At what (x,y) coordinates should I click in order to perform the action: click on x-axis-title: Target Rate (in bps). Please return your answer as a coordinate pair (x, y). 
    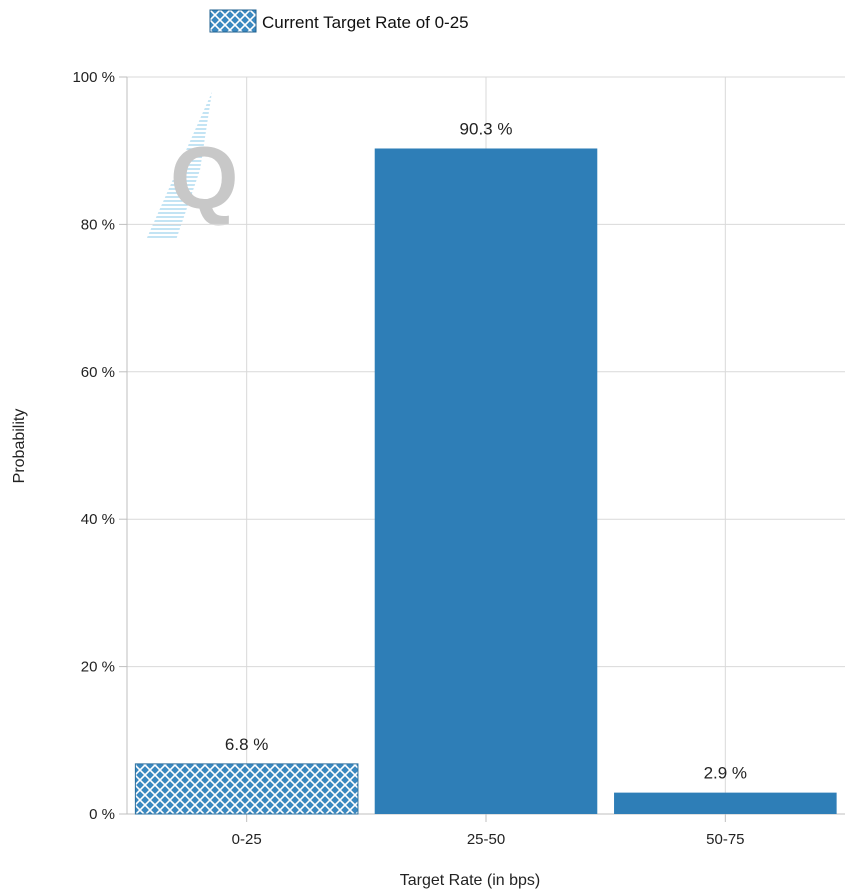
    Looking at the image, I should click on (470, 880).